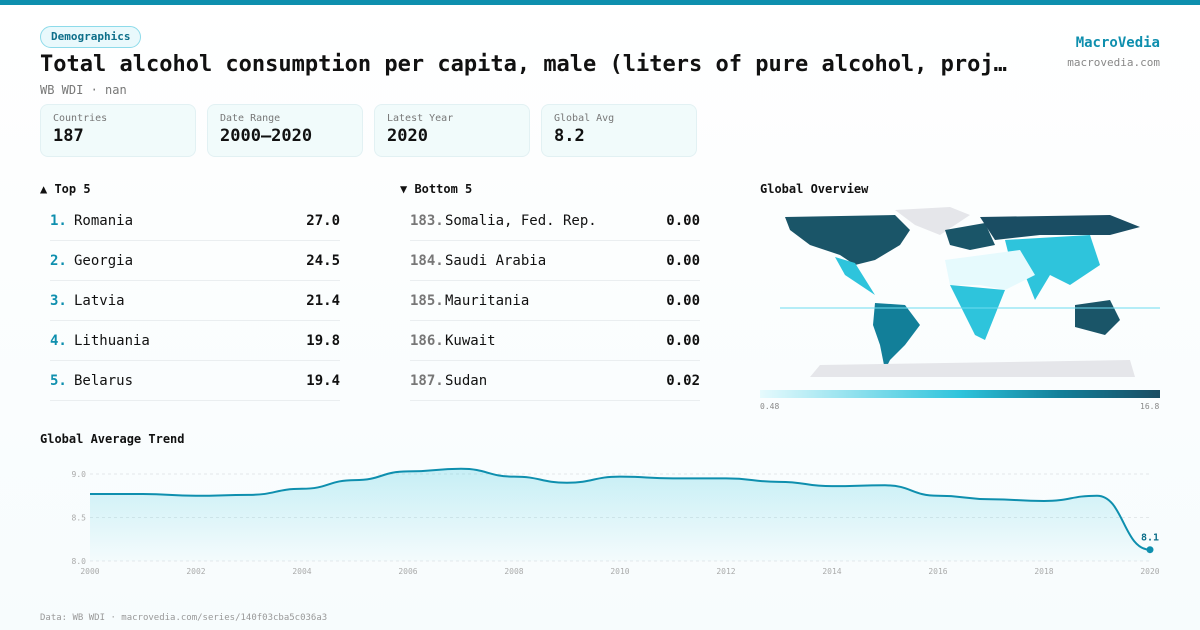  I want to click on stat-value: 8.2, so click(569, 136).